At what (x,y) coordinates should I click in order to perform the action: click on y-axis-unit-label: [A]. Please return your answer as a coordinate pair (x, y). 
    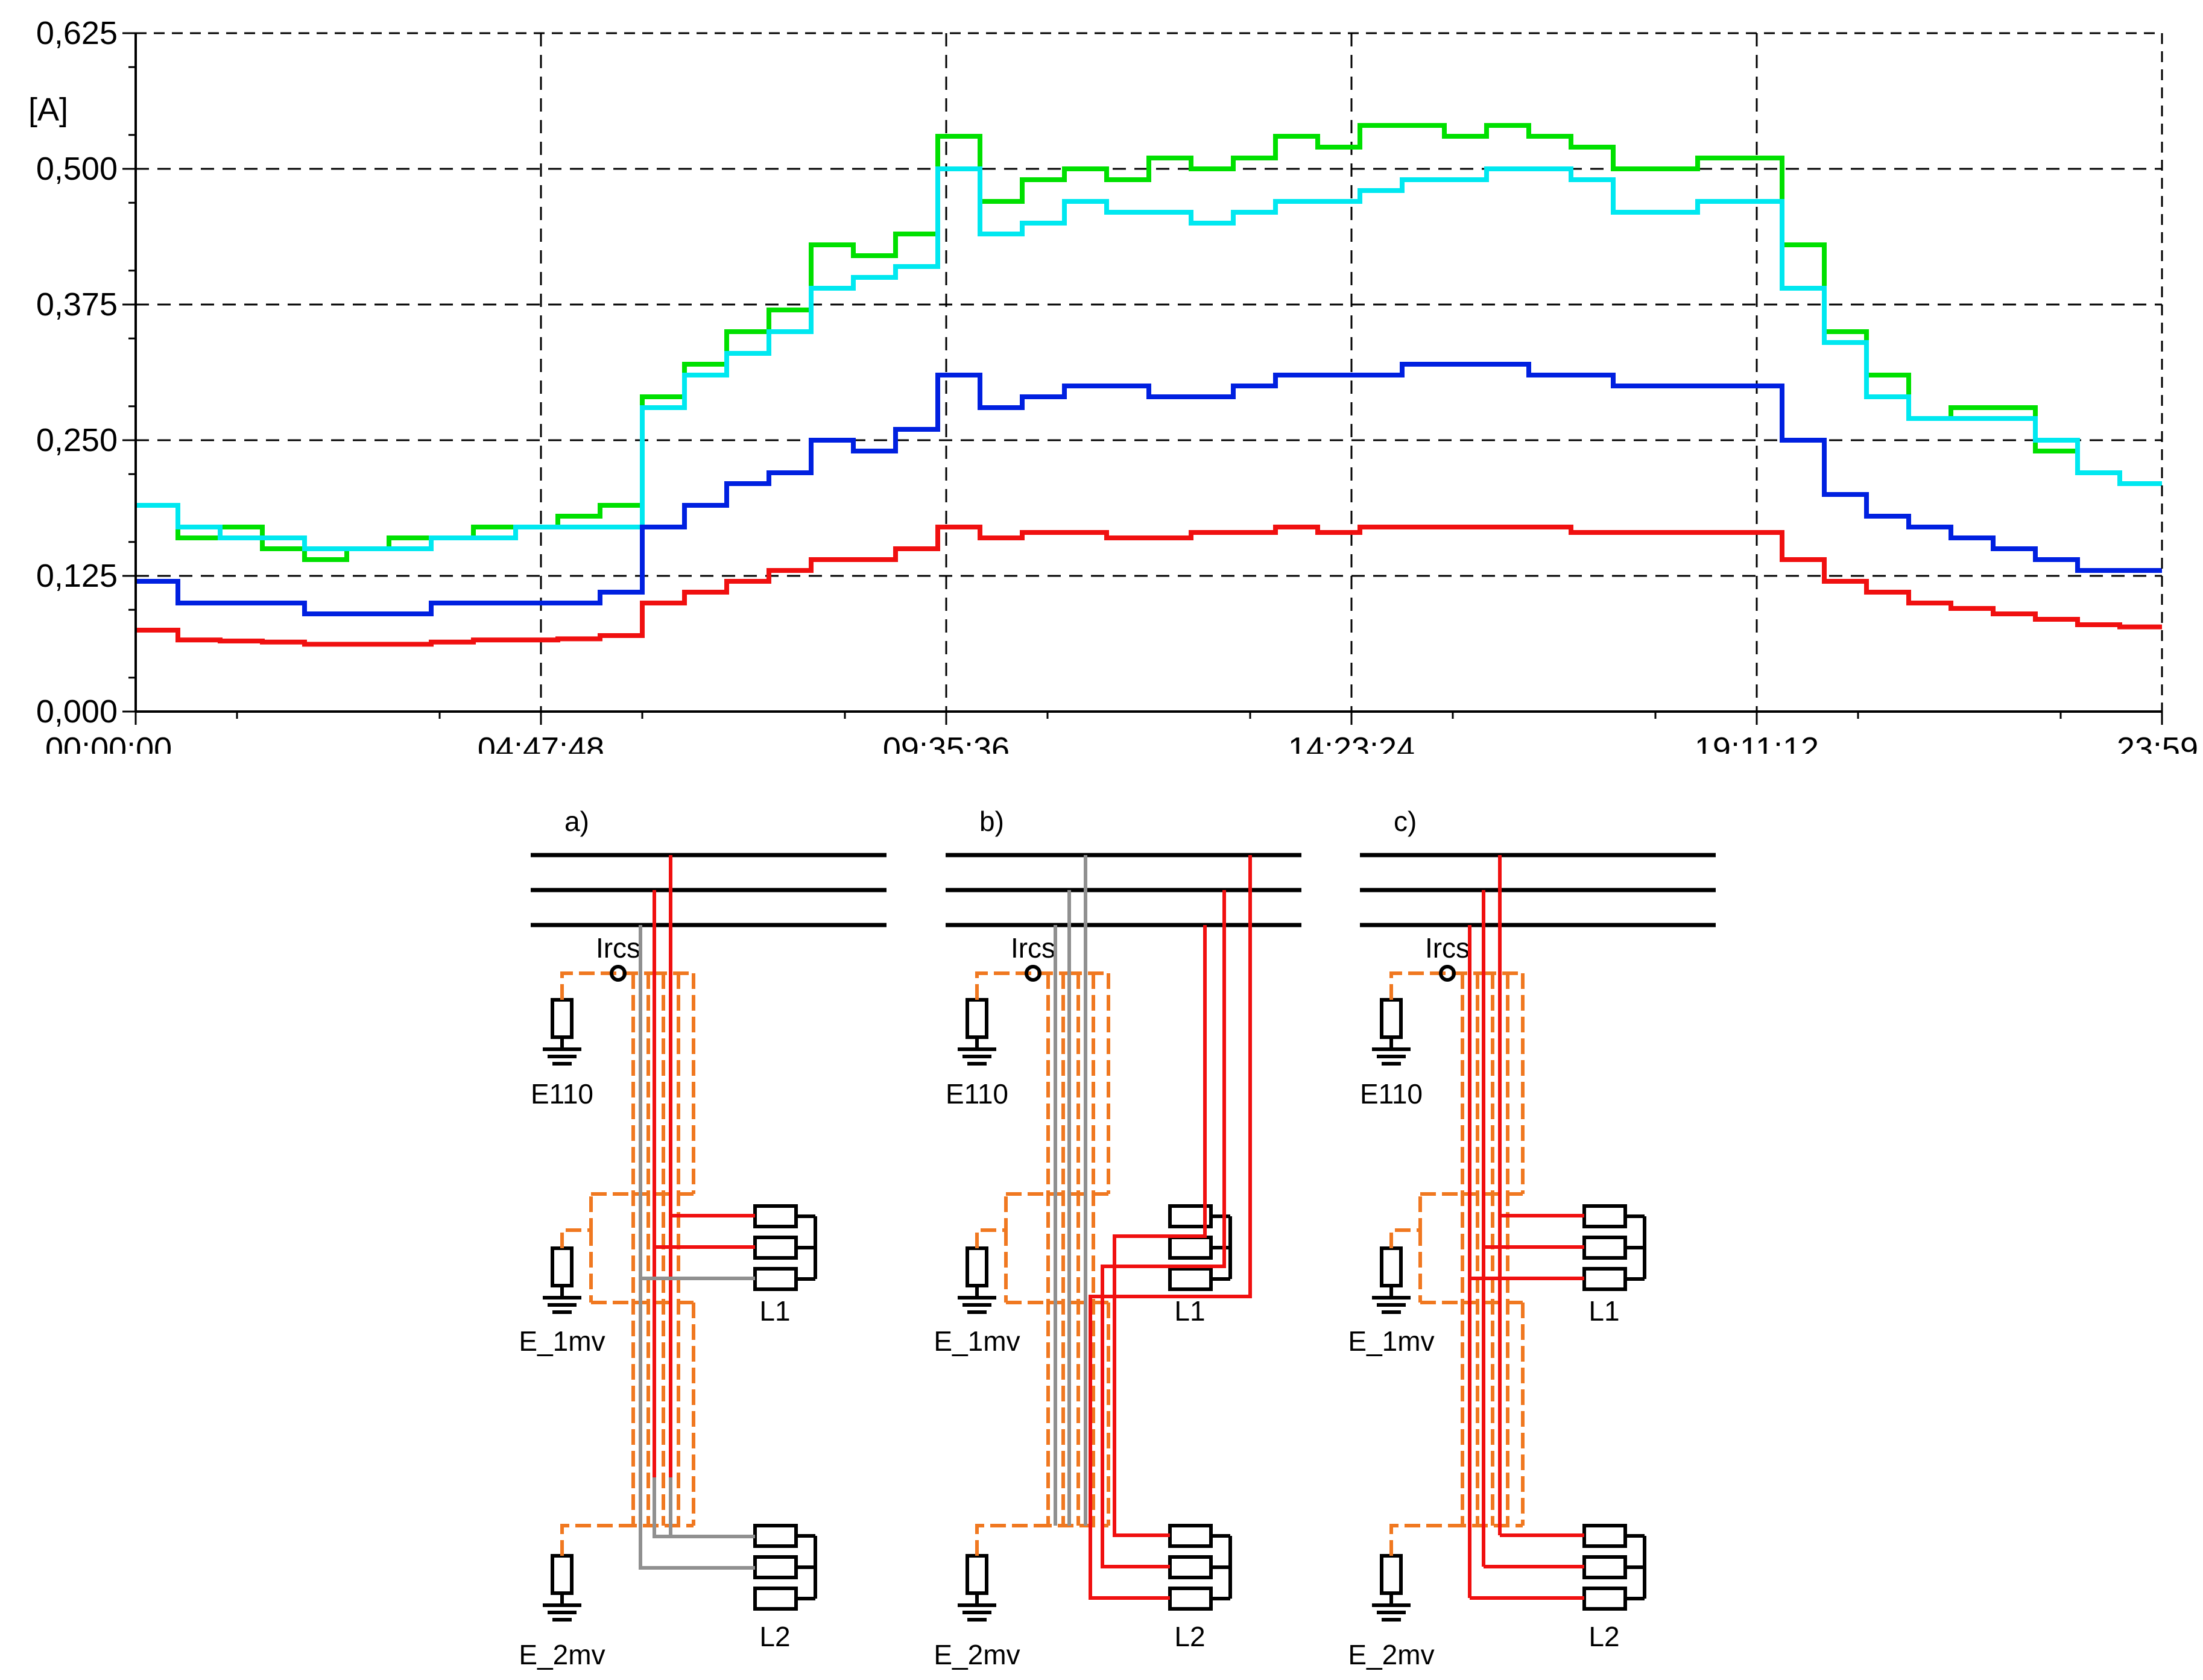
    Looking at the image, I should click on (48, 110).